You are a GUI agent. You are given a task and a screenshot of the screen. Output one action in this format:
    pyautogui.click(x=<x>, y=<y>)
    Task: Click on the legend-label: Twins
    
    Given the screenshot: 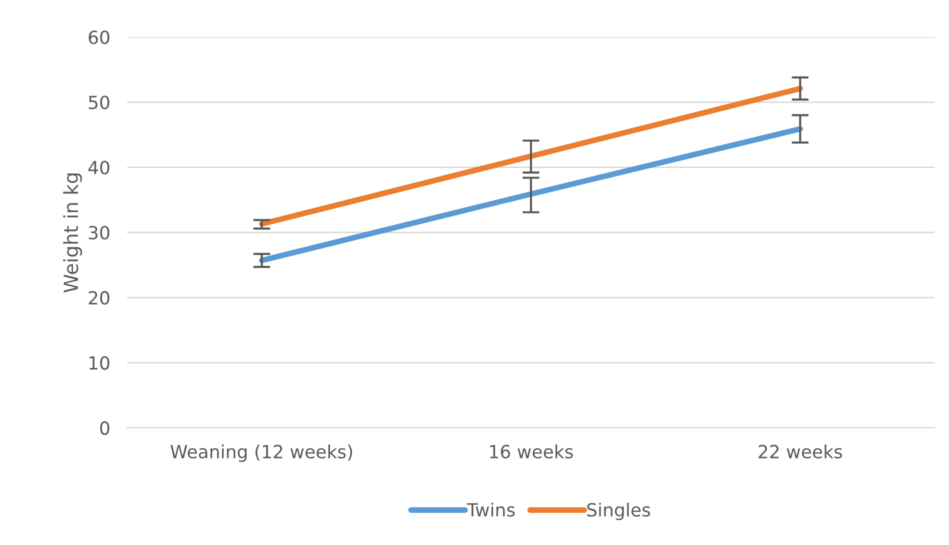 What is the action you would take?
    pyautogui.click(x=490, y=509)
    